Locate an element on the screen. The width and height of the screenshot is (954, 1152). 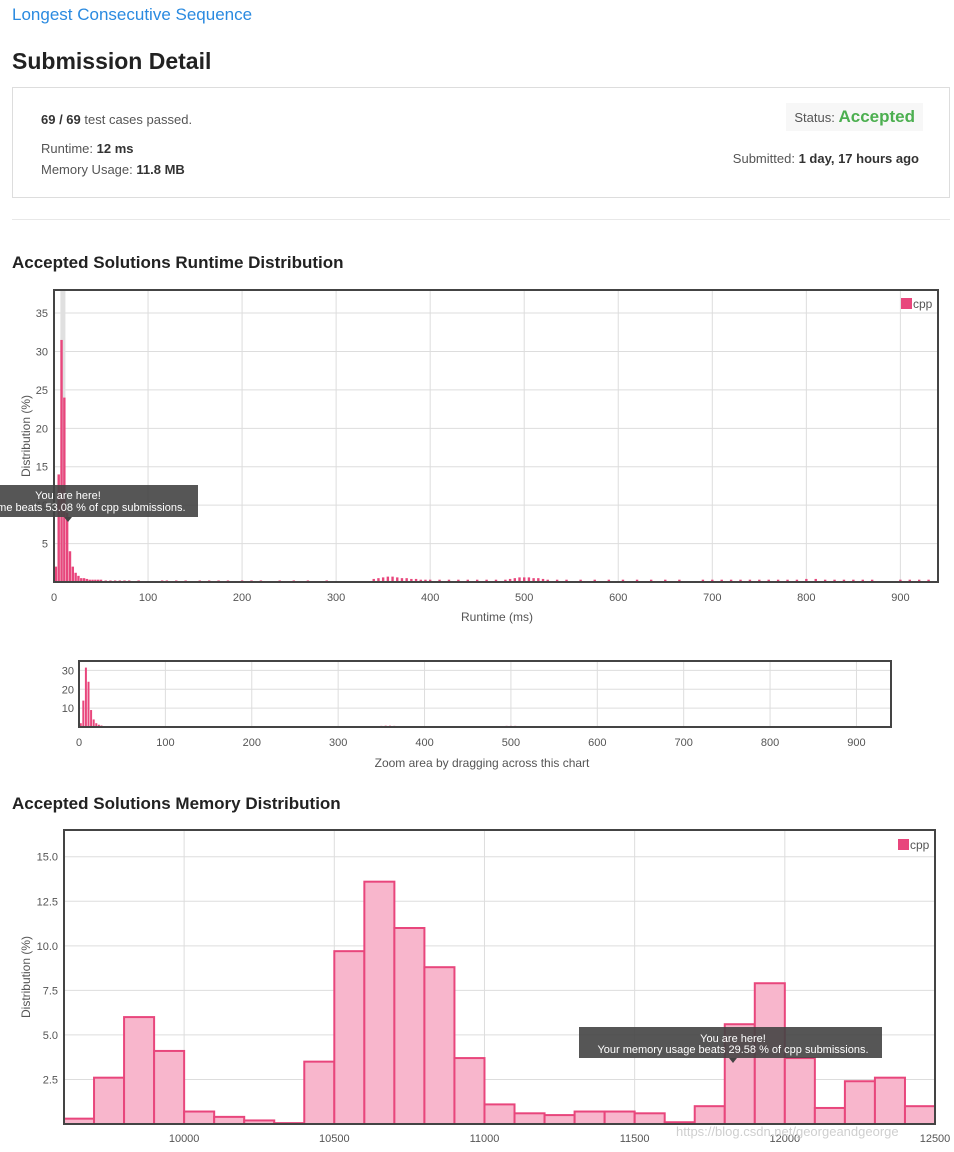
runtime-row: Runtime: 12 ms is located at coordinates (87, 148).